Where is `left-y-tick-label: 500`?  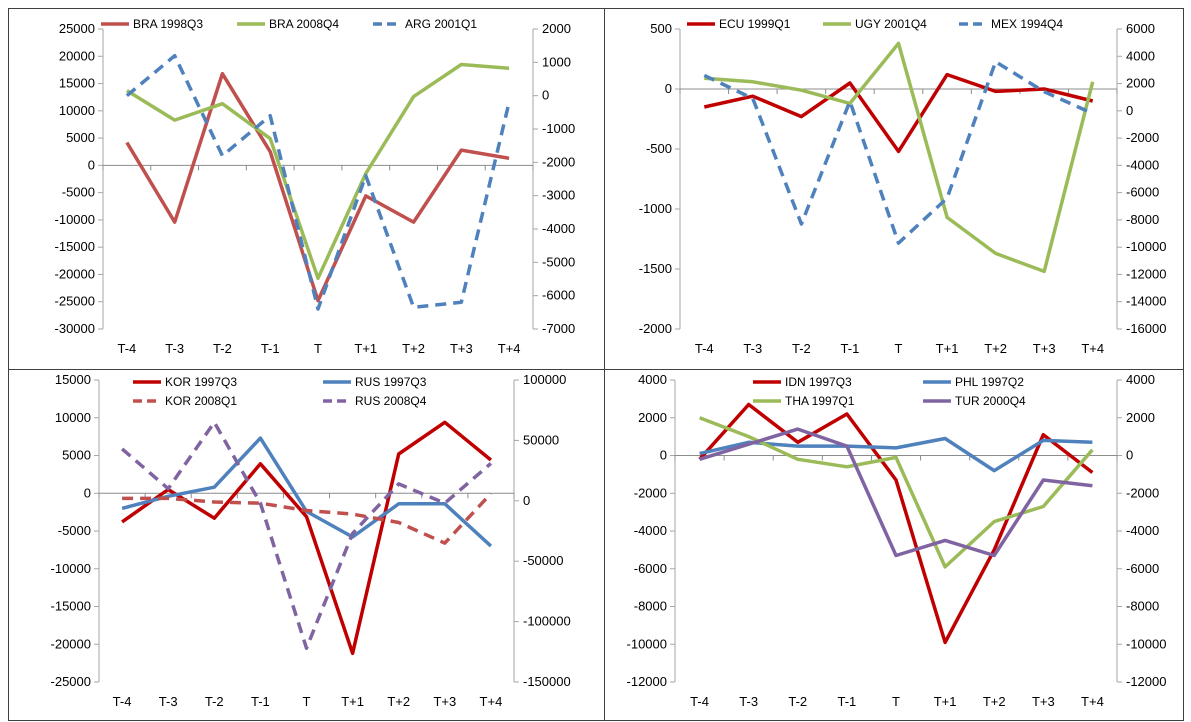
left-y-tick-label: 500 is located at coordinates (661, 28).